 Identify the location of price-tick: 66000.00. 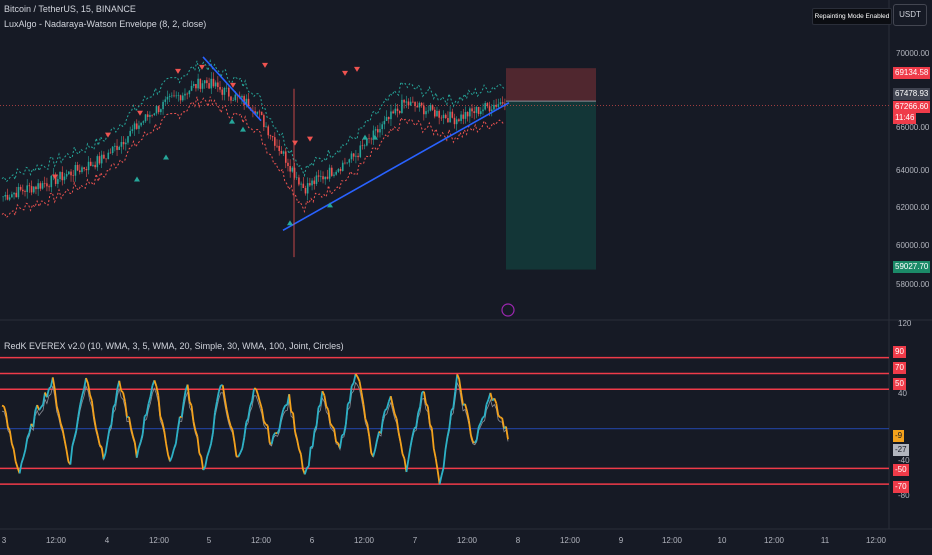
(912, 127).